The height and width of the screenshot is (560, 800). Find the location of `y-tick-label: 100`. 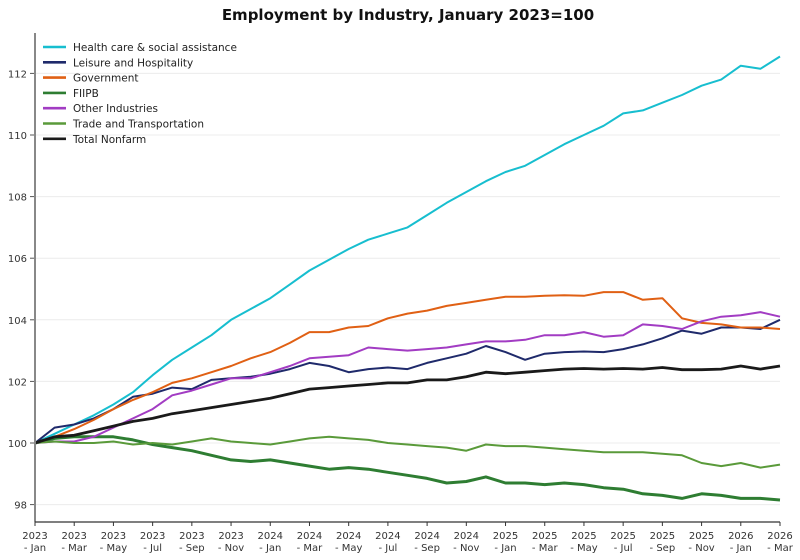

y-tick-label: 100 is located at coordinates (17, 444).